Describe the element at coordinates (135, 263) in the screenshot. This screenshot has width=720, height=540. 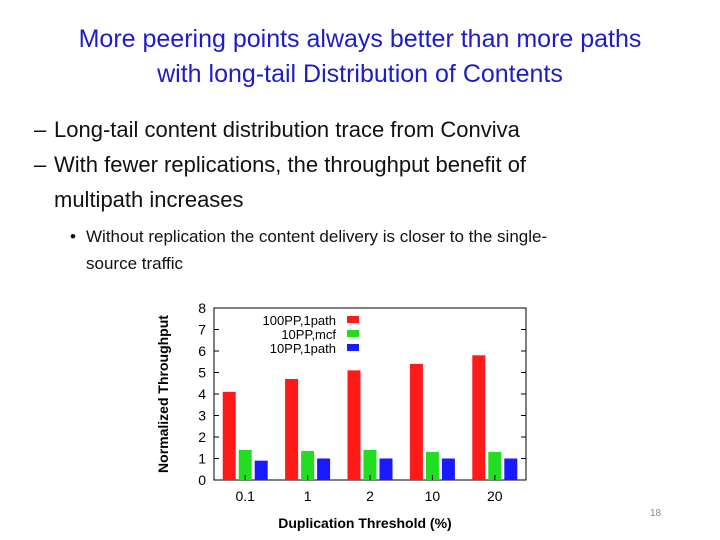
I see `sub-bullet-text-line-2: source traffic` at that location.